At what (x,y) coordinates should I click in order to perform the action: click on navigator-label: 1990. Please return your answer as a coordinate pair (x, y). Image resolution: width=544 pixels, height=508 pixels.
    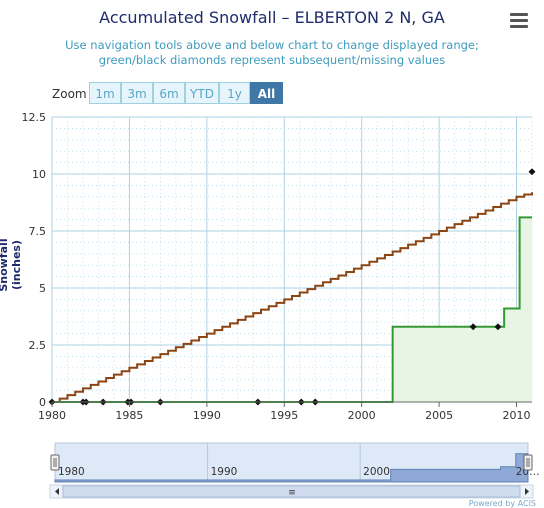
    Looking at the image, I should click on (224, 472).